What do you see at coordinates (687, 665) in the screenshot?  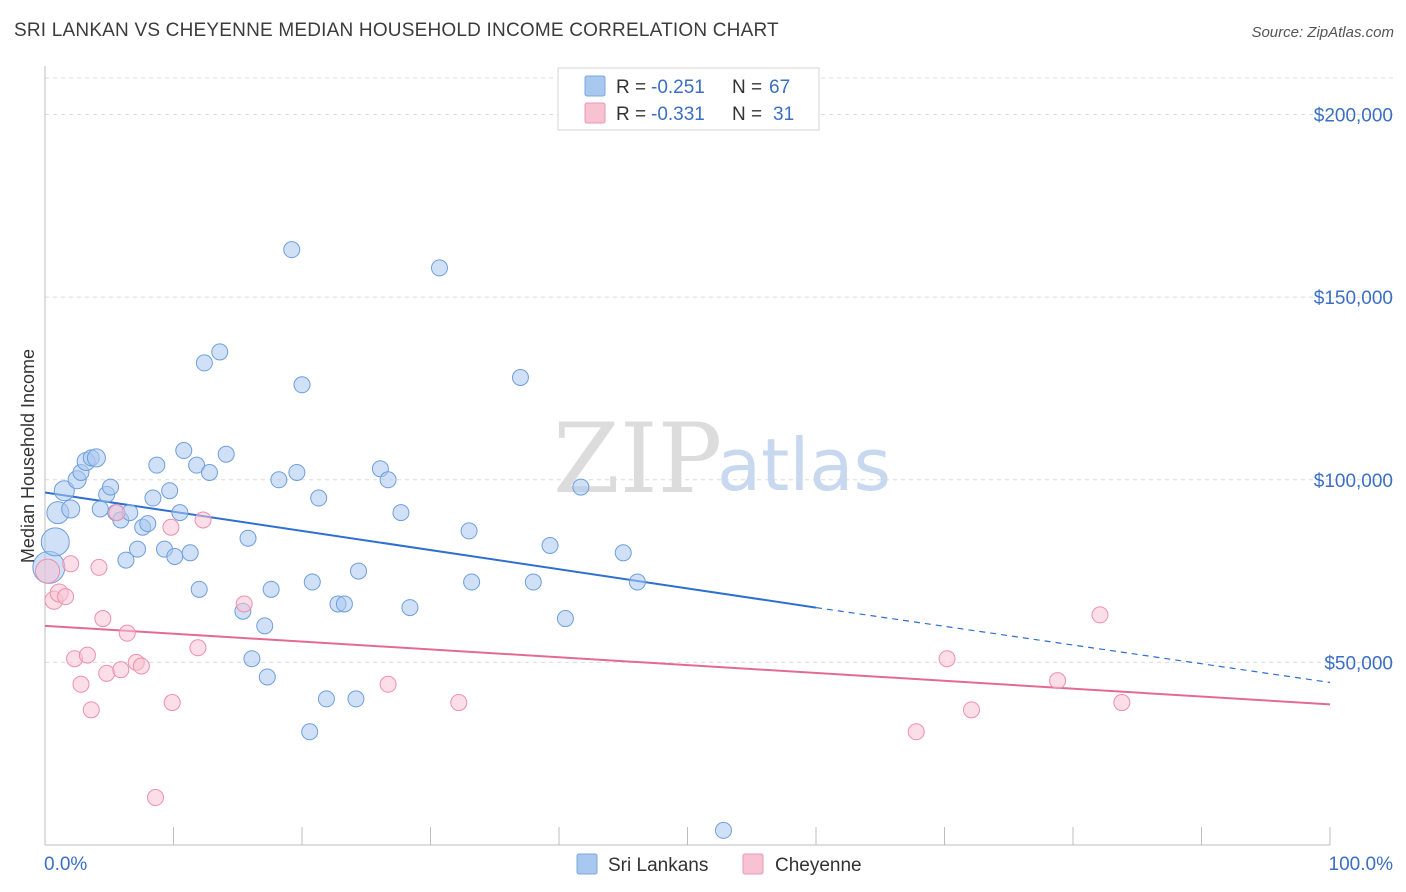 I see `cheyenne-trend-line` at bounding box center [687, 665].